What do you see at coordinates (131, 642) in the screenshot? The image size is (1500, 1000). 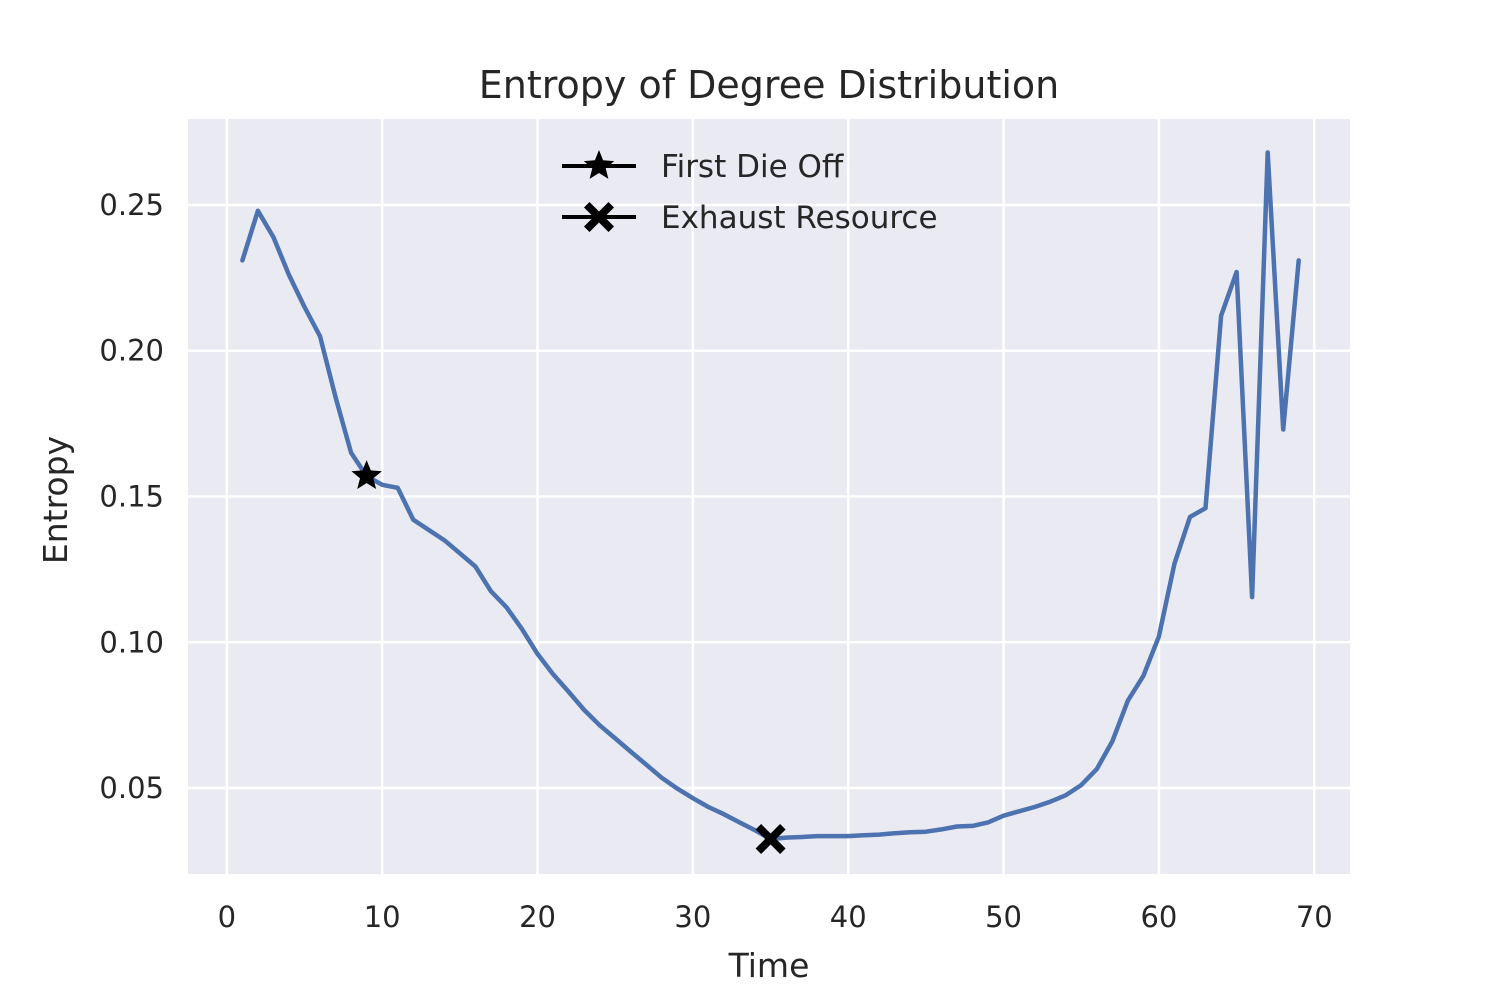 I see `y-tick-label: 0.10` at bounding box center [131, 642].